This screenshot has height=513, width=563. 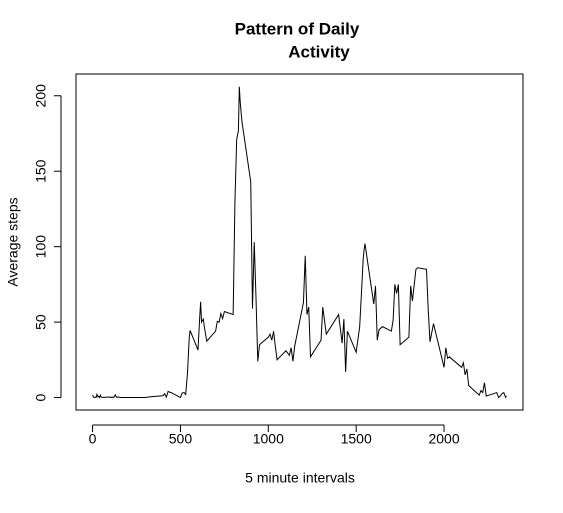 What do you see at coordinates (297, 28) in the screenshot?
I see `chart-title: Pattern of Daily` at bounding box center [297, 28].